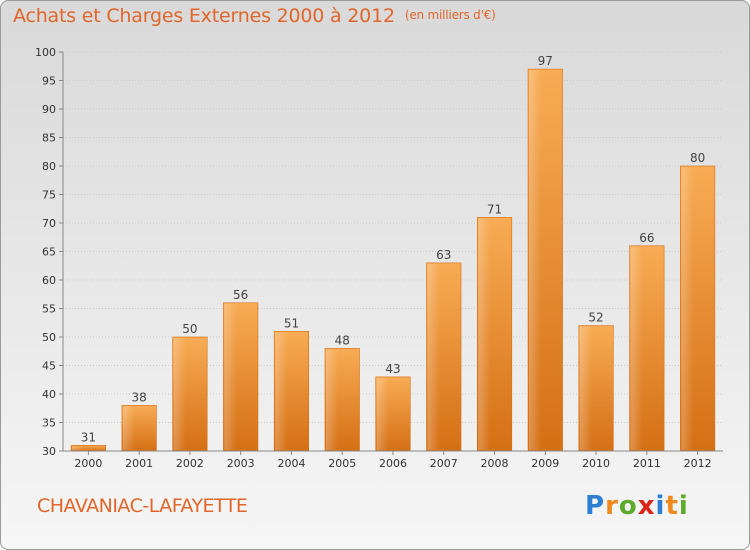 The image size is (750, 550). What do you see at coordinates (545, 463) in the screenshot?
I see `x-tick-label: 2009` at bounding box center [545, 463].